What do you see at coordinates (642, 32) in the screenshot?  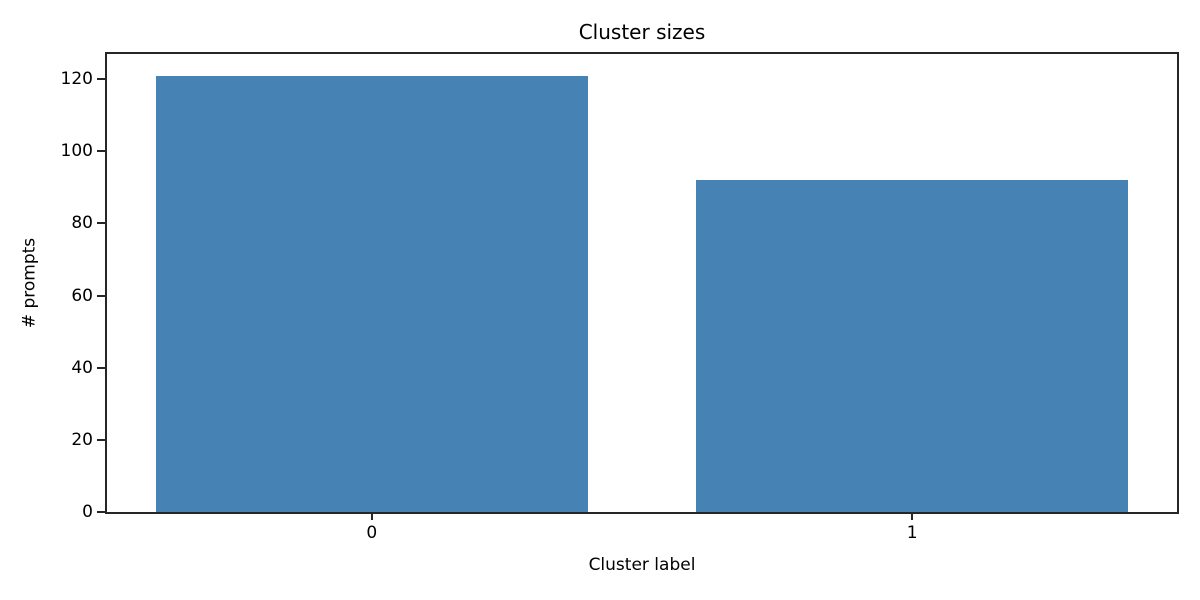 I see `chart-title: Cluster sizes` at bounding box center [642, 32].